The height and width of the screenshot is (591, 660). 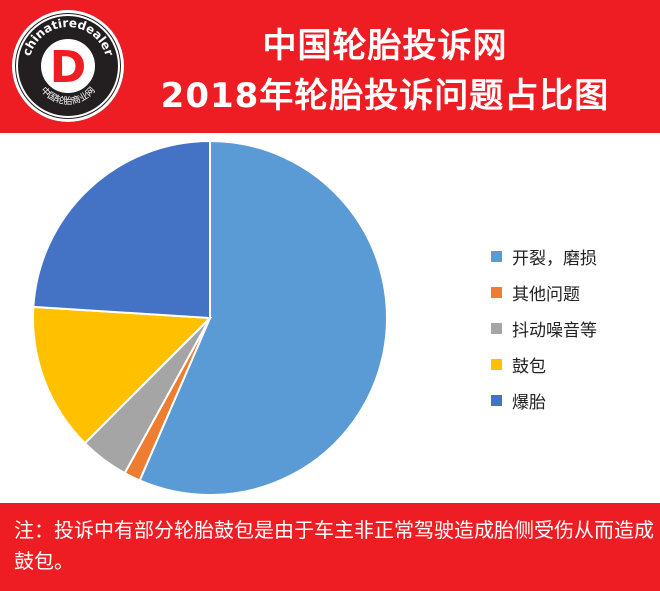 I want to click on logo-graphic: chinatiredealer D 中国轮胎商业网, so click(x=68, y=66).